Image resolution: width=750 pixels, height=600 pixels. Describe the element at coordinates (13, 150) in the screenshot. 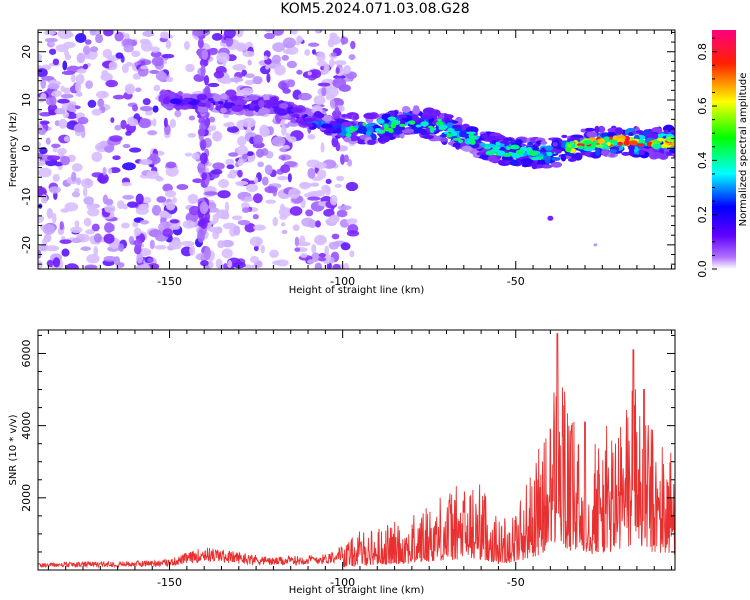

I see `y-axis-label: Frequency (Hz)` at that location.